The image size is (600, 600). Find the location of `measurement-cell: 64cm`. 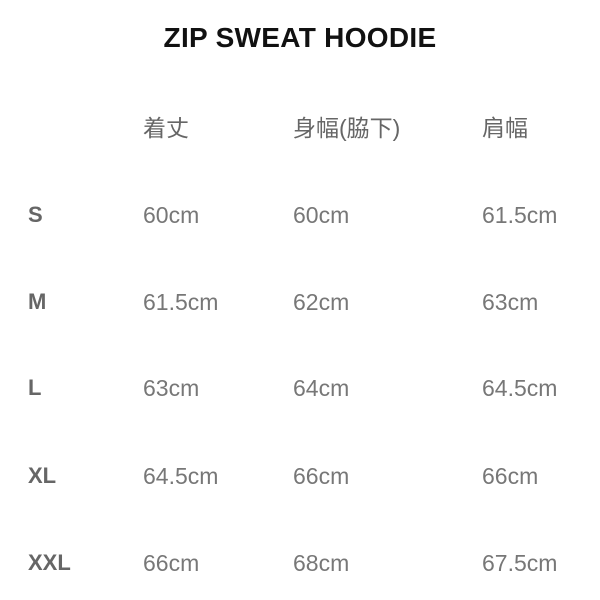

measurement-cell: 64cm is located at coordinates (321, 388).